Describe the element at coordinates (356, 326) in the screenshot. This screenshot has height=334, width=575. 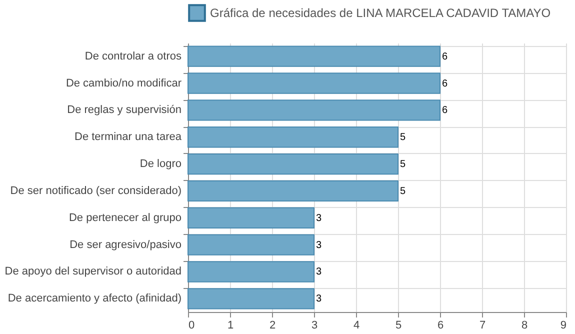
I see `x-tick-label: 4` at that location.